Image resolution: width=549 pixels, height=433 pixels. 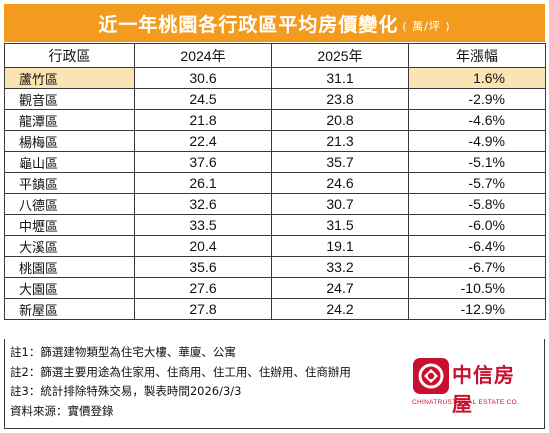 What do you see at coordinates (203, 120) in the screenshot?
I see `value-2024-cell: 21.8` at bounding box center [203, 120].